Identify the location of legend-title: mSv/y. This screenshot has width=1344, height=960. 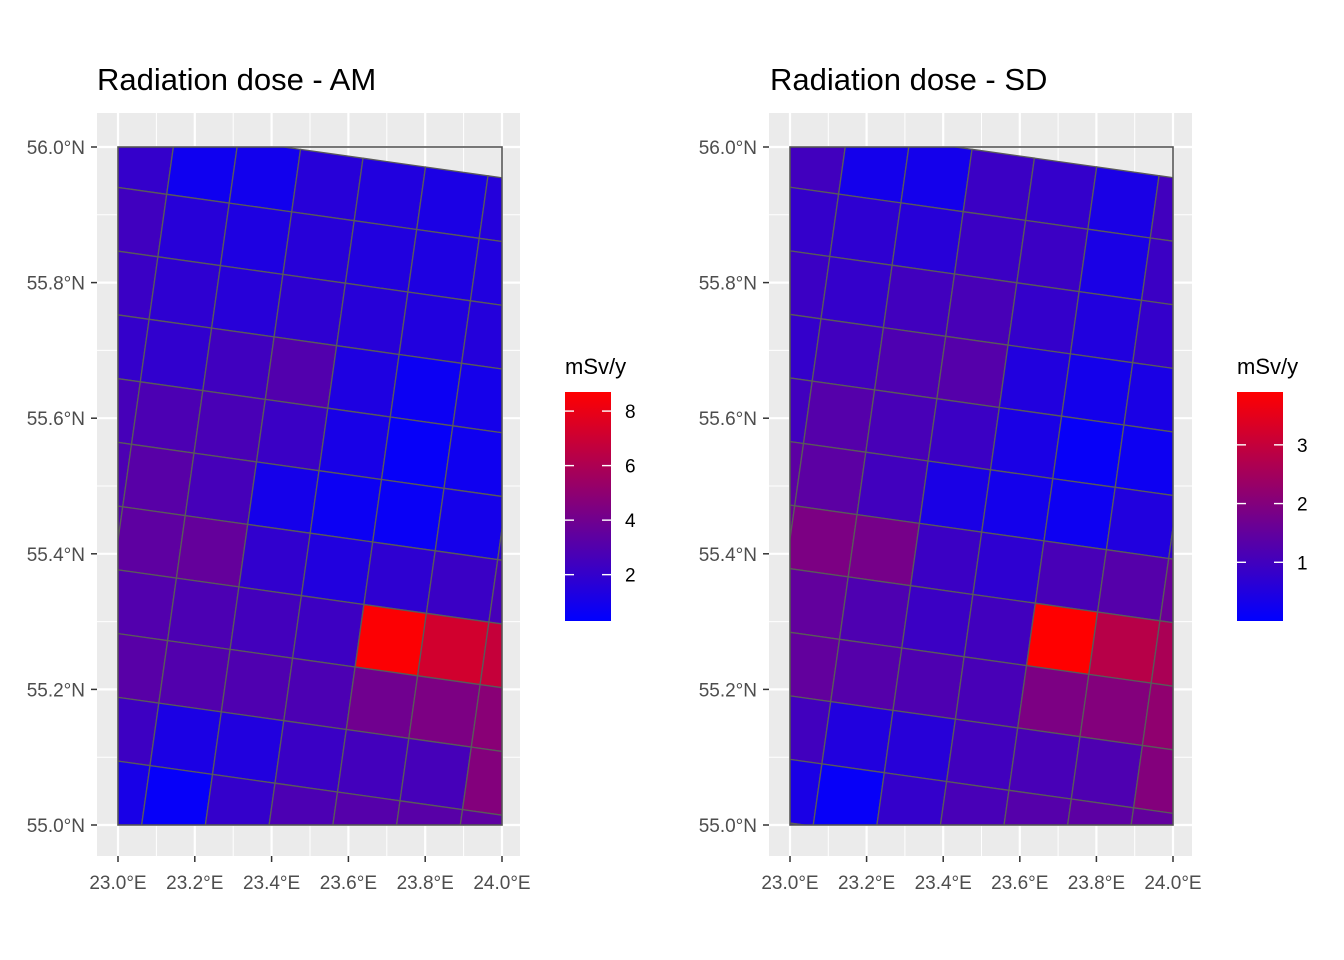
(595, 366).